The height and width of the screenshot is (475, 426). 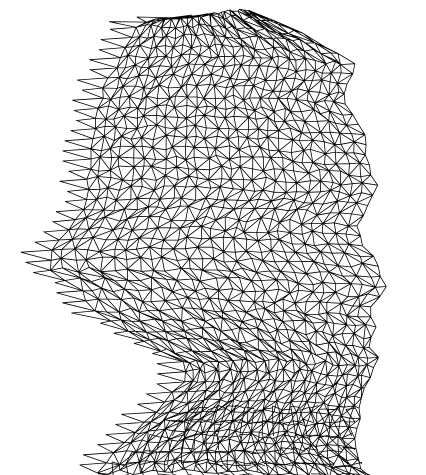 I want to click on mesh-neck-edges, so click(x=234, y=439).